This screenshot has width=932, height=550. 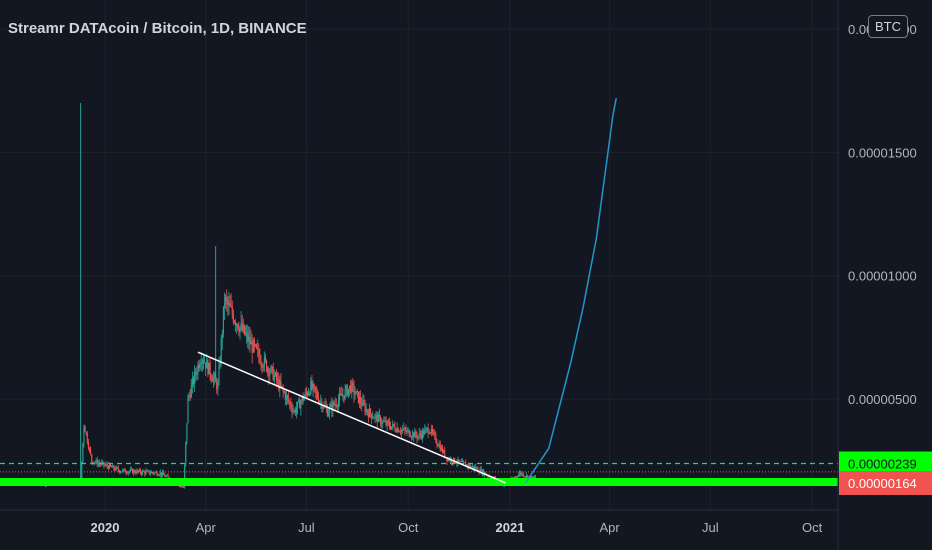 What do you see at coordinates (570, 290) in the screenshot?
I see `projection-curve` at bounding box center [570, 290].